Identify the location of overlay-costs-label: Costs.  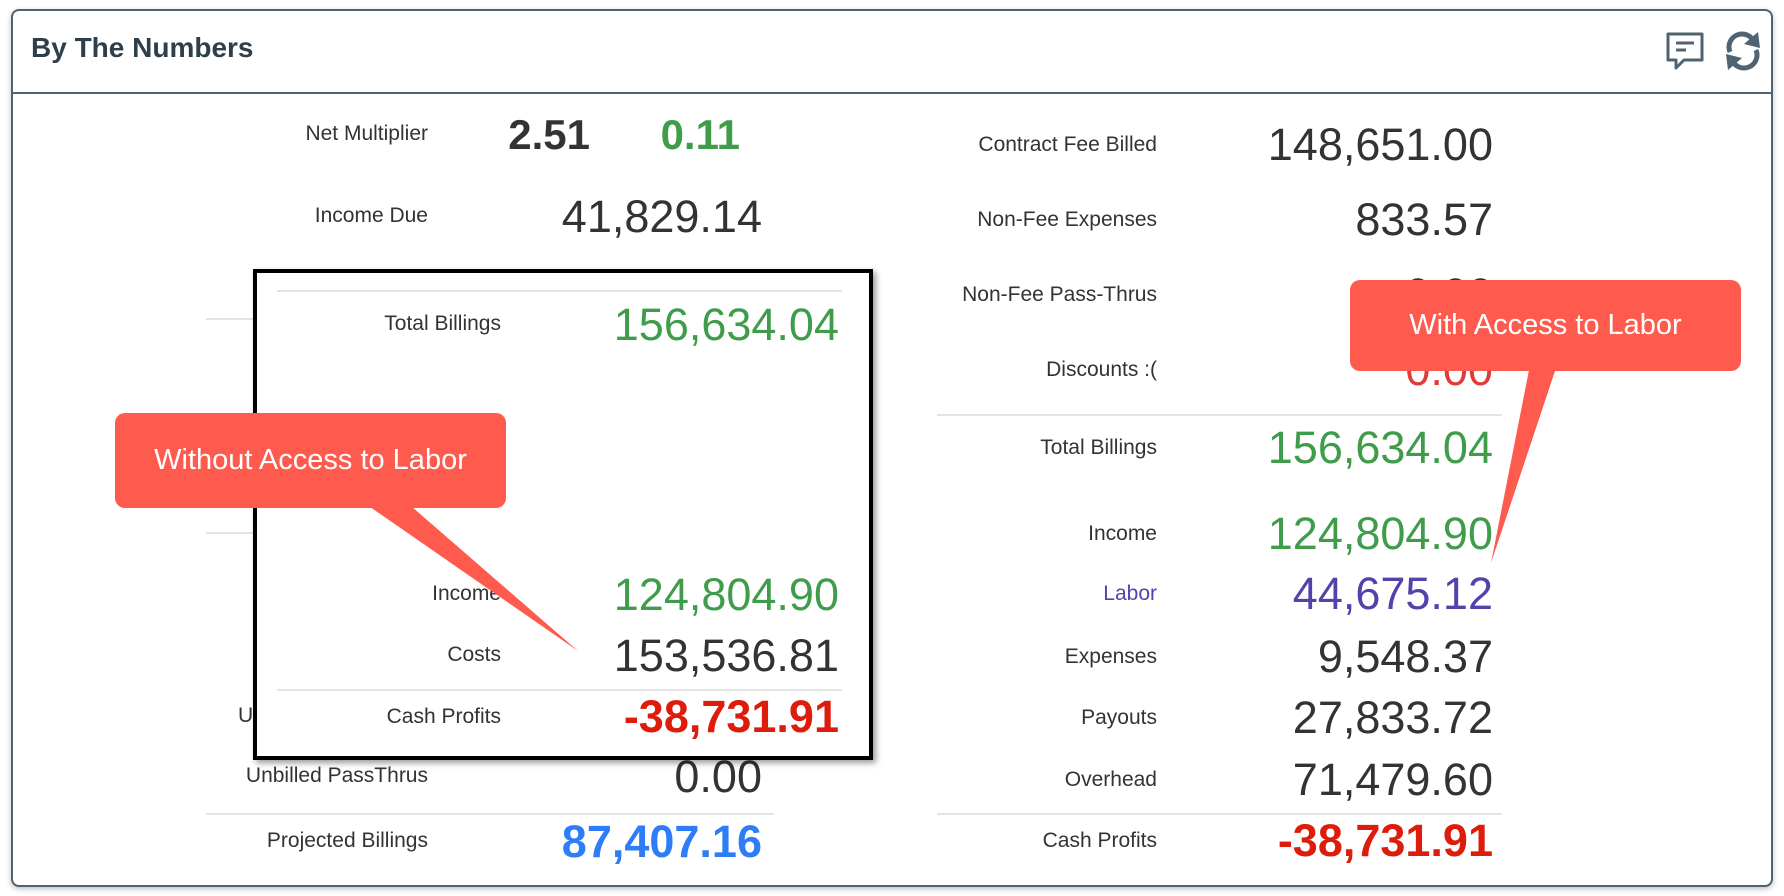
(474, 654).